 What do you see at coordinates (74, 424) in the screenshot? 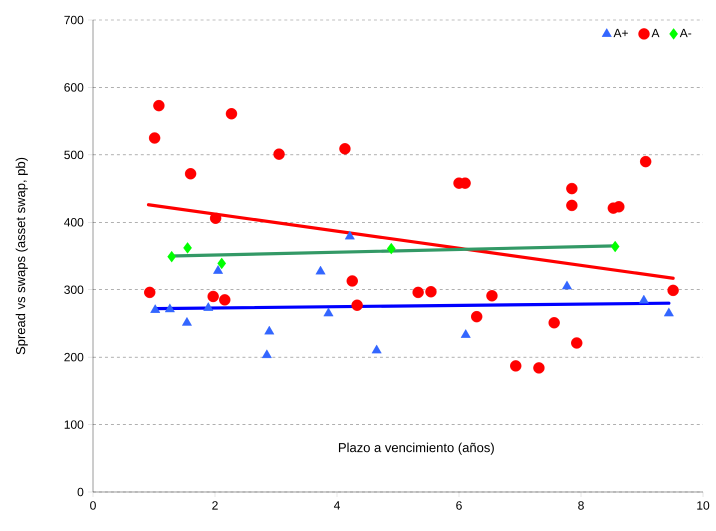
I see `y-tick-label: 100` at bounding box center [74, 424].